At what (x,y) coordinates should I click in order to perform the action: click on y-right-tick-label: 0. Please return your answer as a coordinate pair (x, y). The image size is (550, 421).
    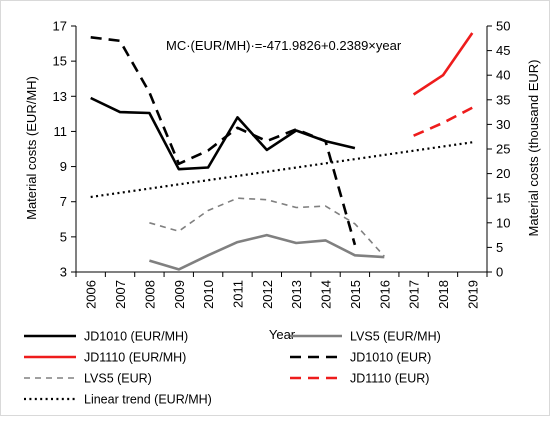
    Looking at the image, I should click on (499, 272).